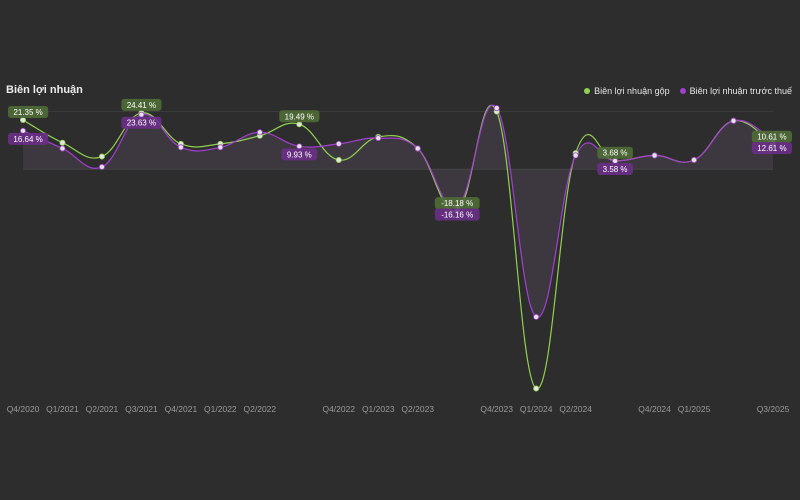 Image resolution: width=800 pixels, height=500 pixels. Describe the element at coordinates (417, 409) in the screenshot. I see `x-tick-label-10: Q2/2023` at that location.